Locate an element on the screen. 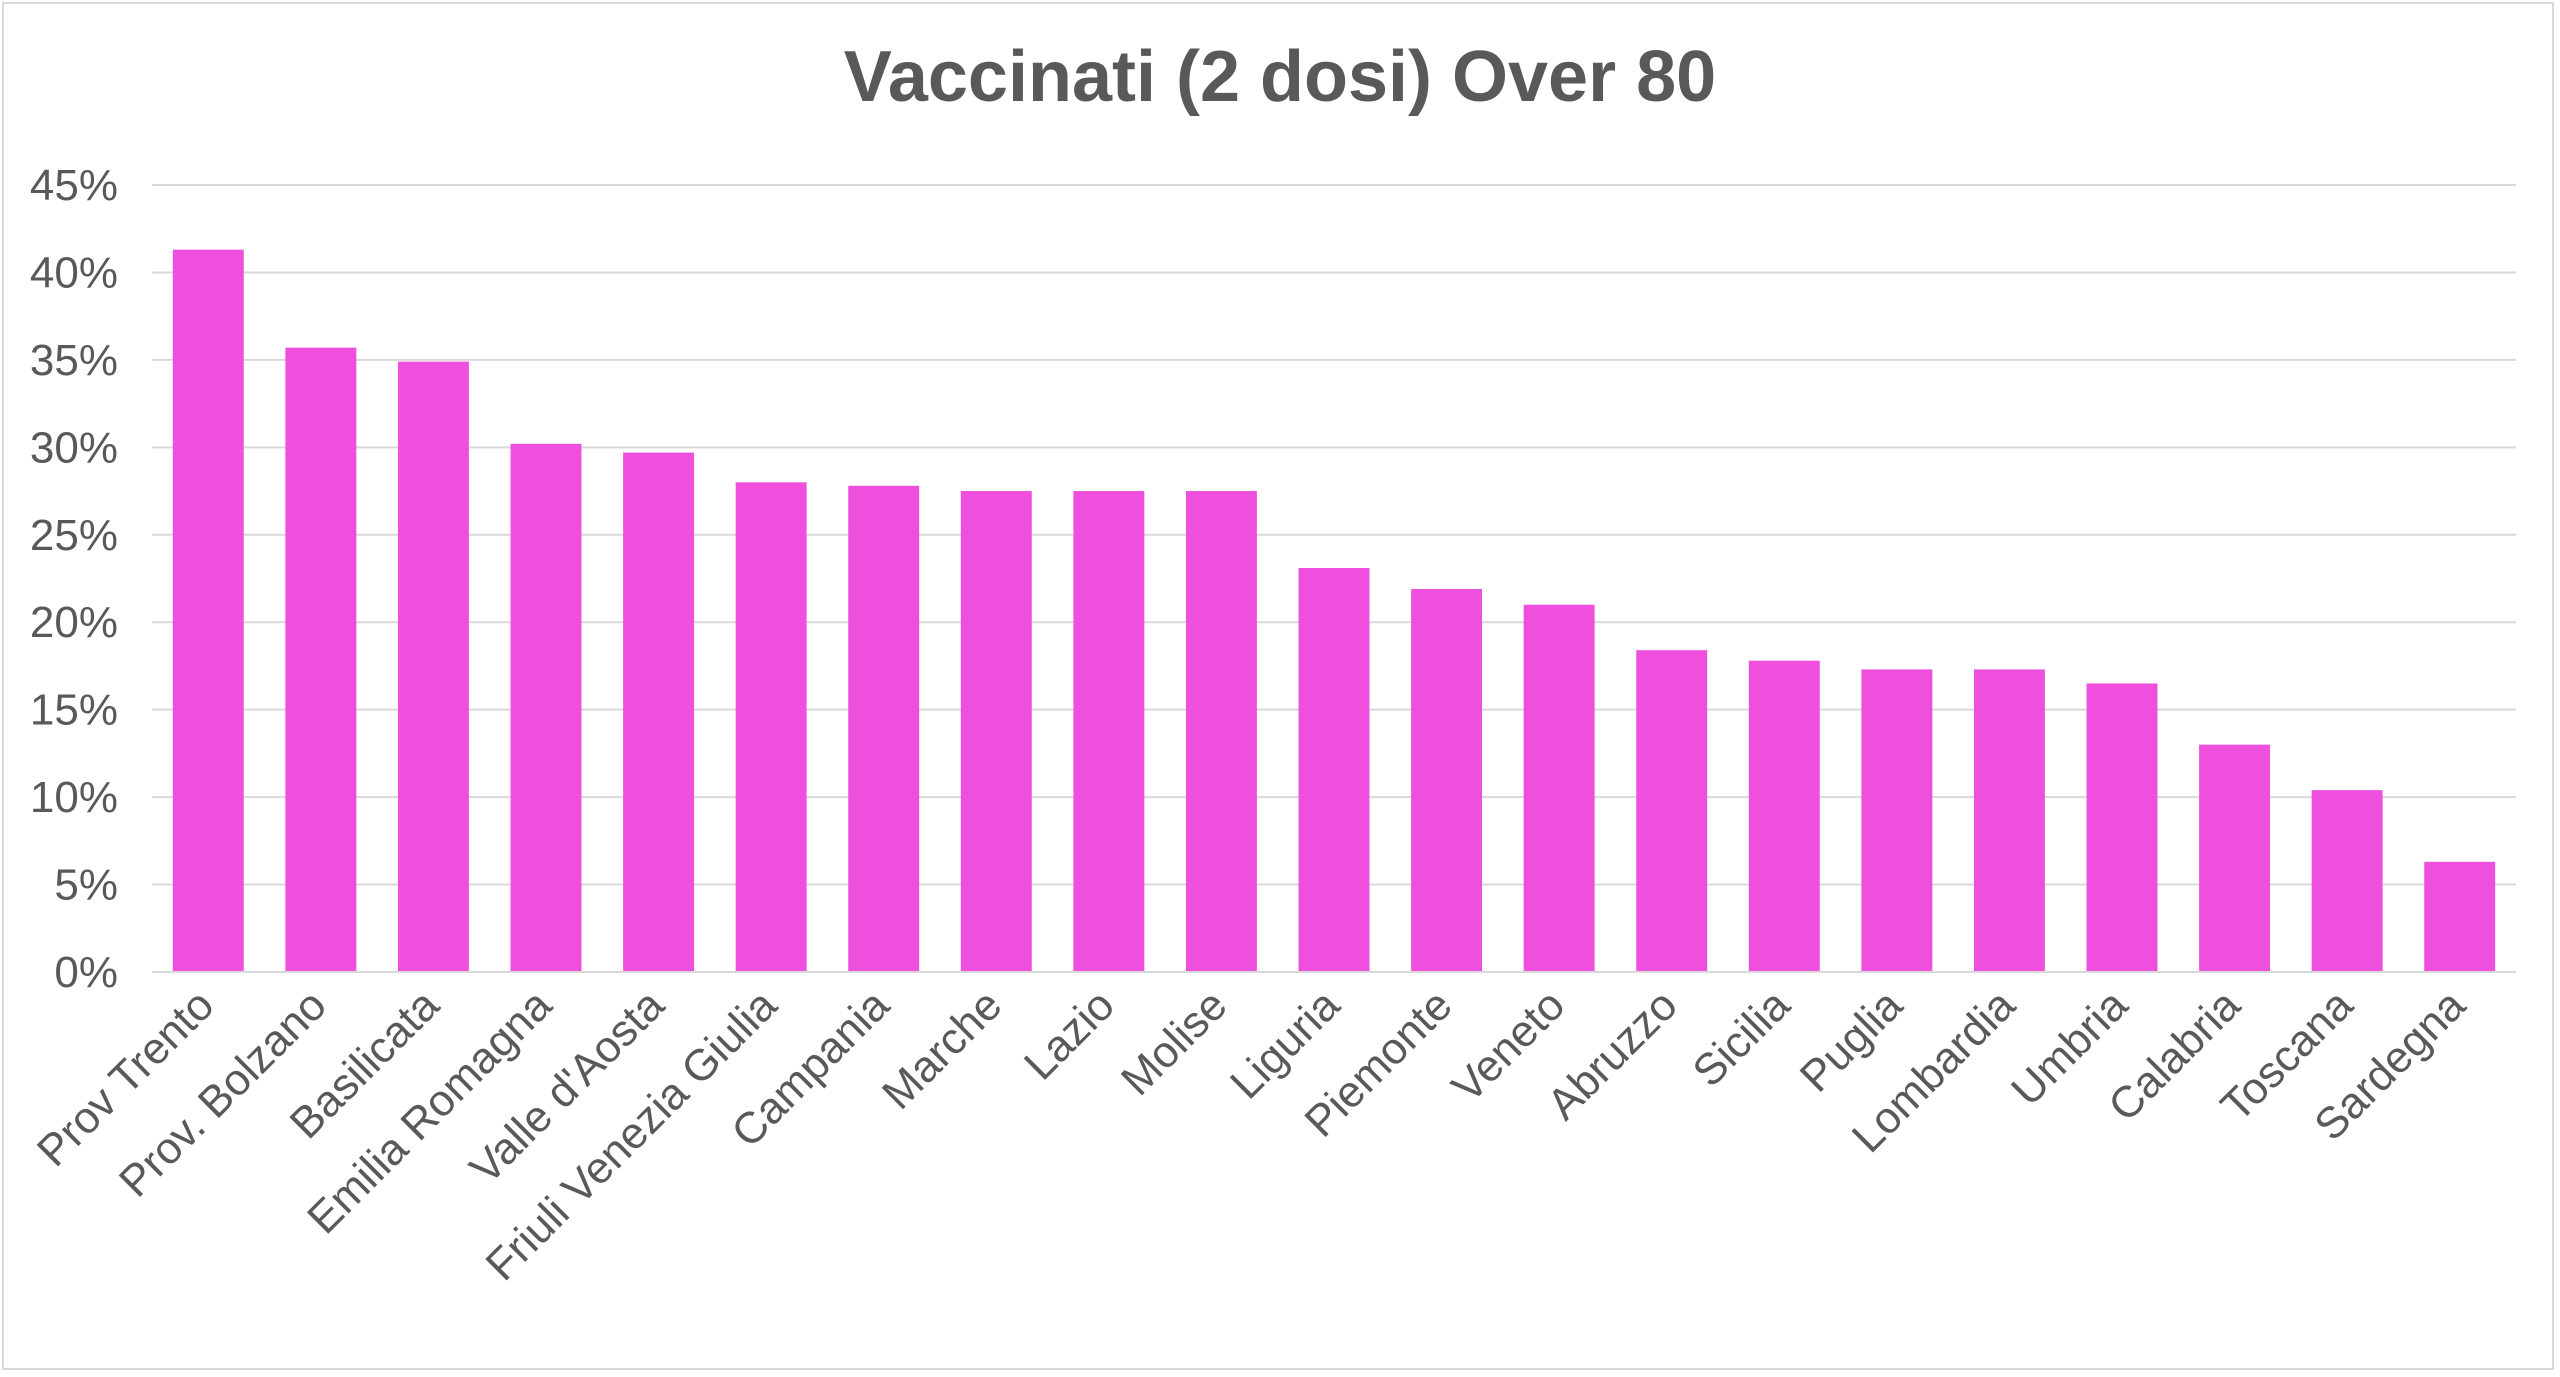 Image resolution: width=2560 pixels, height=1377 pixels. y-tick-label: 20% is located at coordinates (74, 622).